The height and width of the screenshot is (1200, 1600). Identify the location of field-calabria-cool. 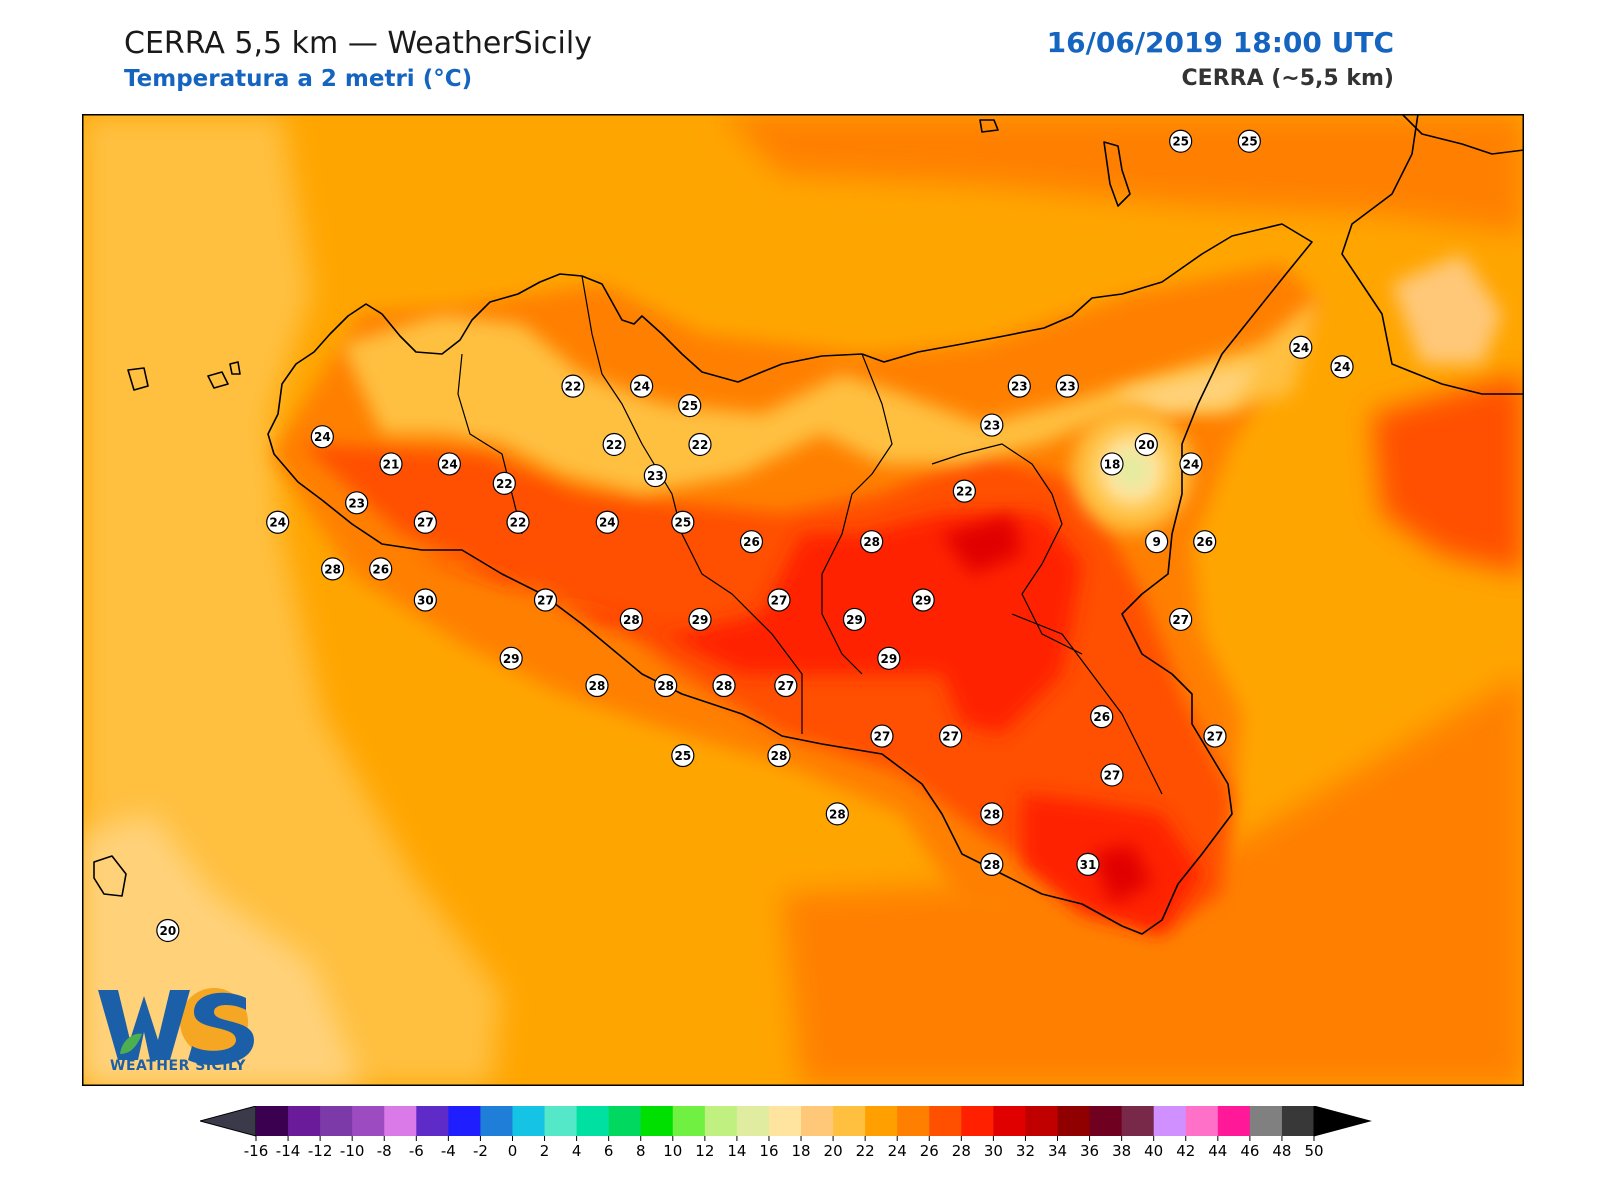
(1447, 309).